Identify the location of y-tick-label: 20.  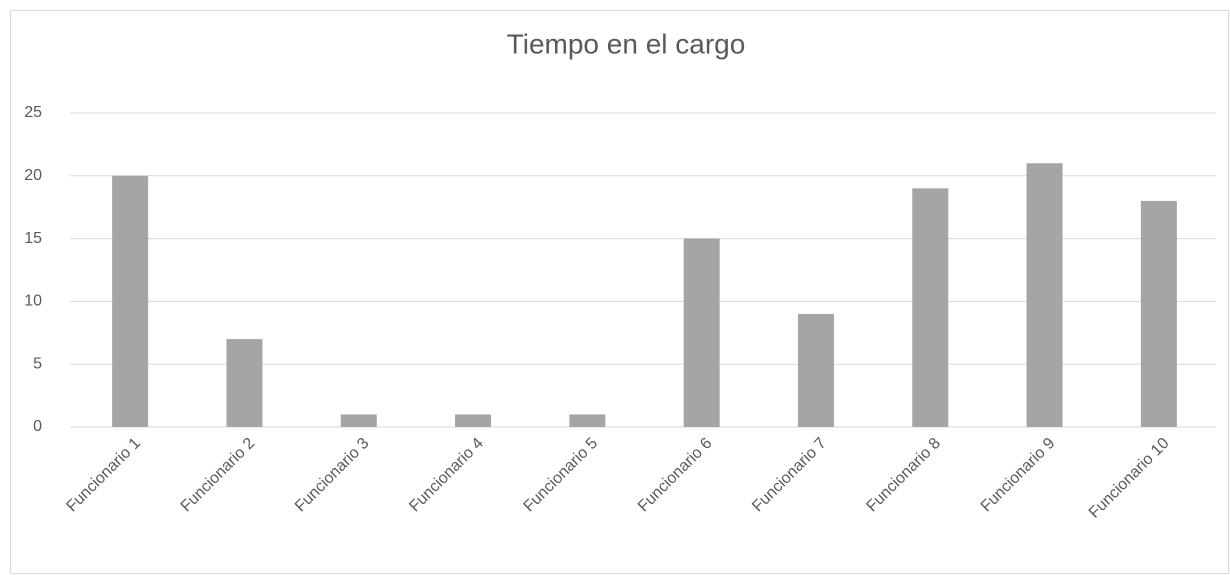
(33, 175).